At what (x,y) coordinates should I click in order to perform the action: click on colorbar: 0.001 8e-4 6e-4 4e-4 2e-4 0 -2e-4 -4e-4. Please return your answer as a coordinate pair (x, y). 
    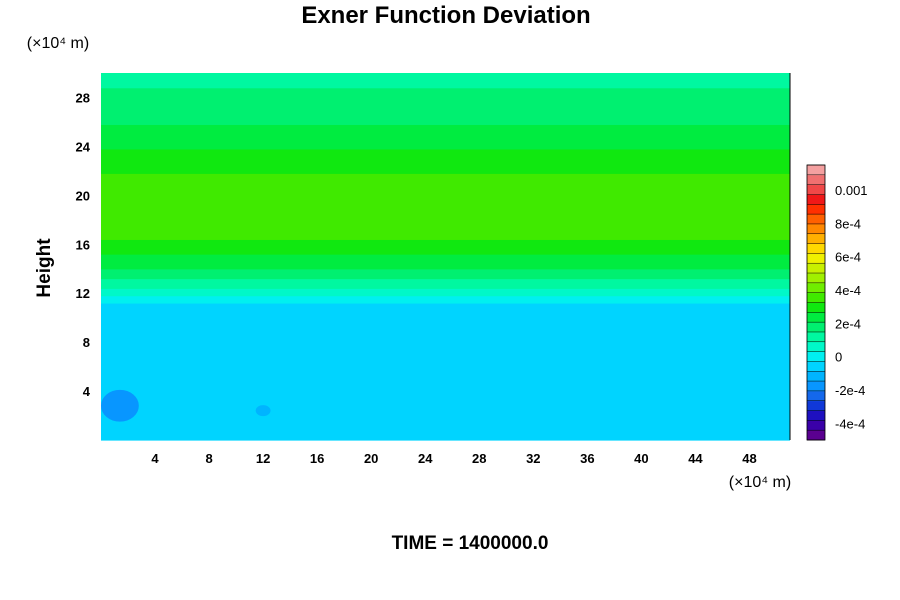
    Looking at the image, I should click on (837, 302).